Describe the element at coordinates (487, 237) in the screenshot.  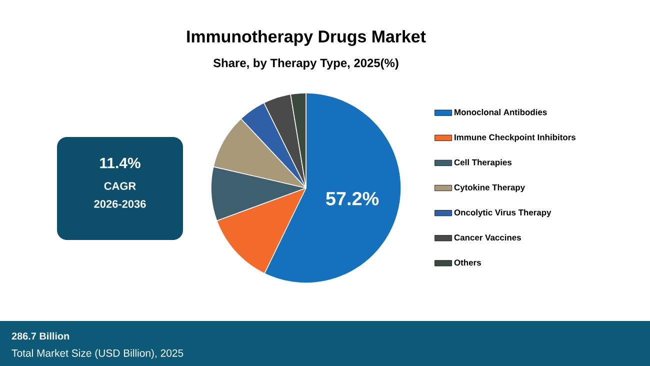
I see `legend-label: Cancer Vaccines` at that location.